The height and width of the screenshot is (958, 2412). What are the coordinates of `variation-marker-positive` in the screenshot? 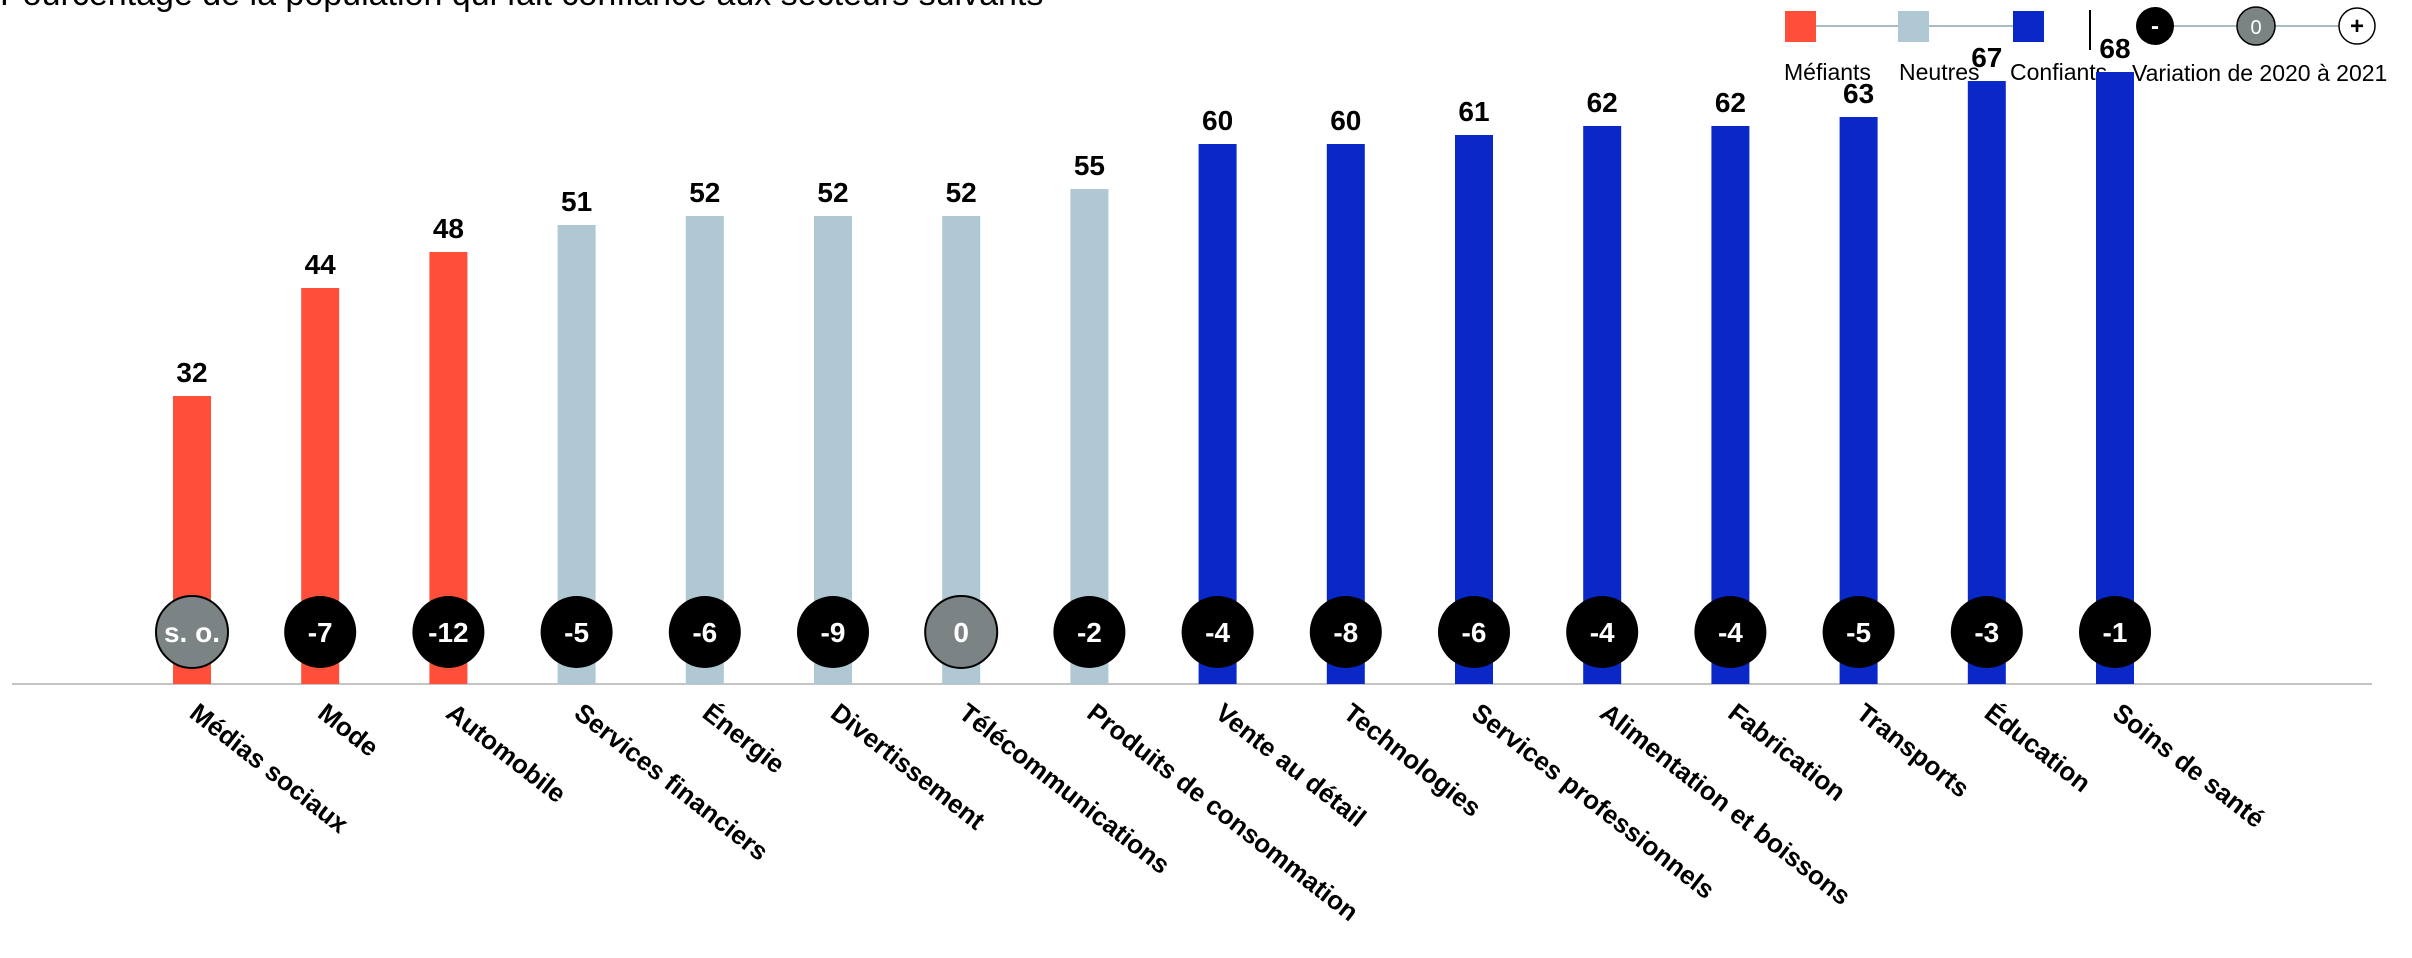 It's located at (2357, 26).